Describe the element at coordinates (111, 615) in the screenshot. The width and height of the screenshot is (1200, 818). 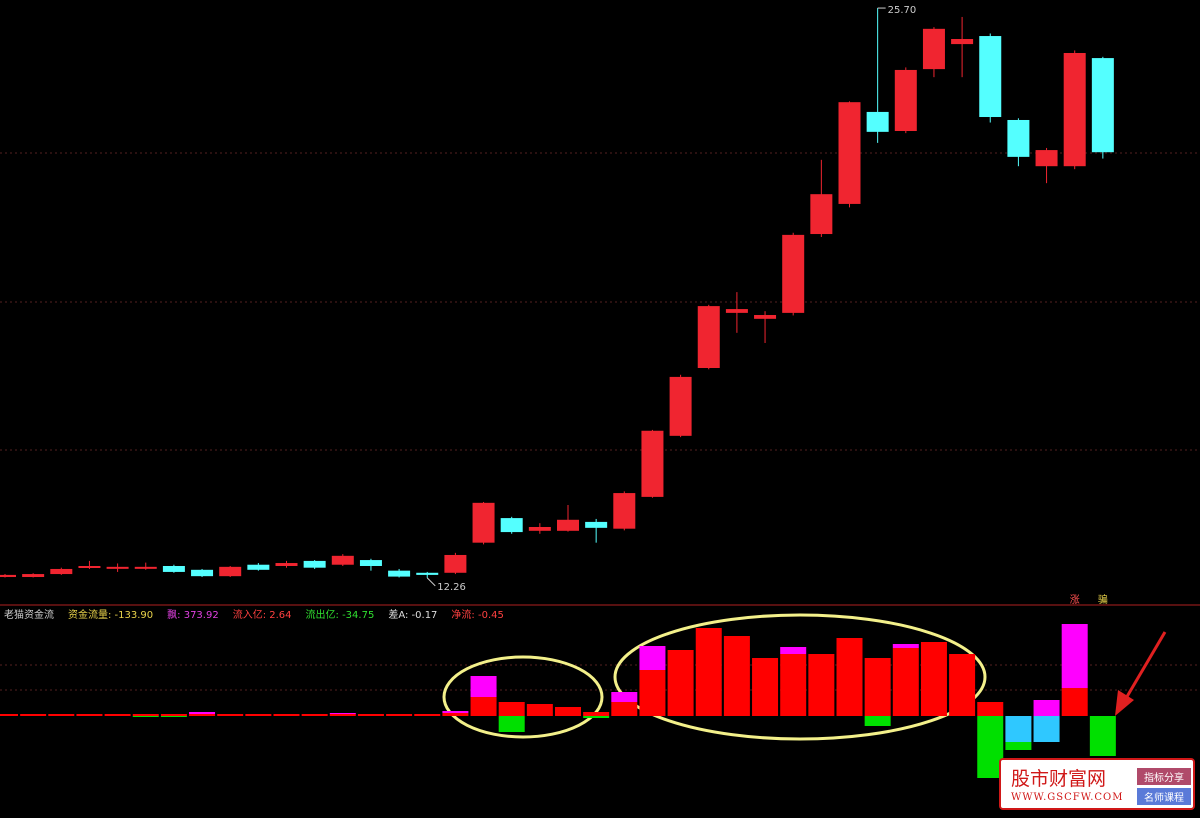
I see `indicator-value: 资金流量: -133.90` at that location.